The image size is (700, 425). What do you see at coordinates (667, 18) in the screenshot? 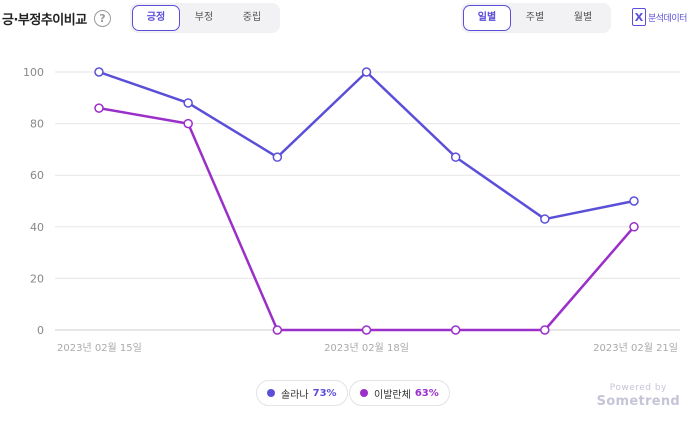
I see `export-data-label: 분석데이터` at bounding box center [667, 18].